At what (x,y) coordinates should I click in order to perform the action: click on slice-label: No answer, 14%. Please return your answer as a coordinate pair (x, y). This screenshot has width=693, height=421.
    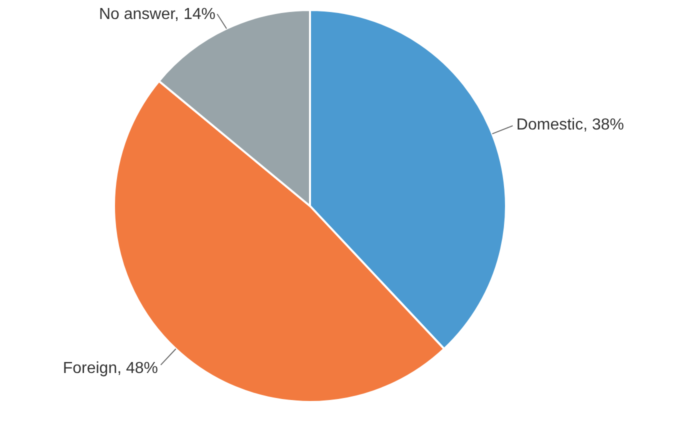
    Looking at the image, I should click on (157, 14).